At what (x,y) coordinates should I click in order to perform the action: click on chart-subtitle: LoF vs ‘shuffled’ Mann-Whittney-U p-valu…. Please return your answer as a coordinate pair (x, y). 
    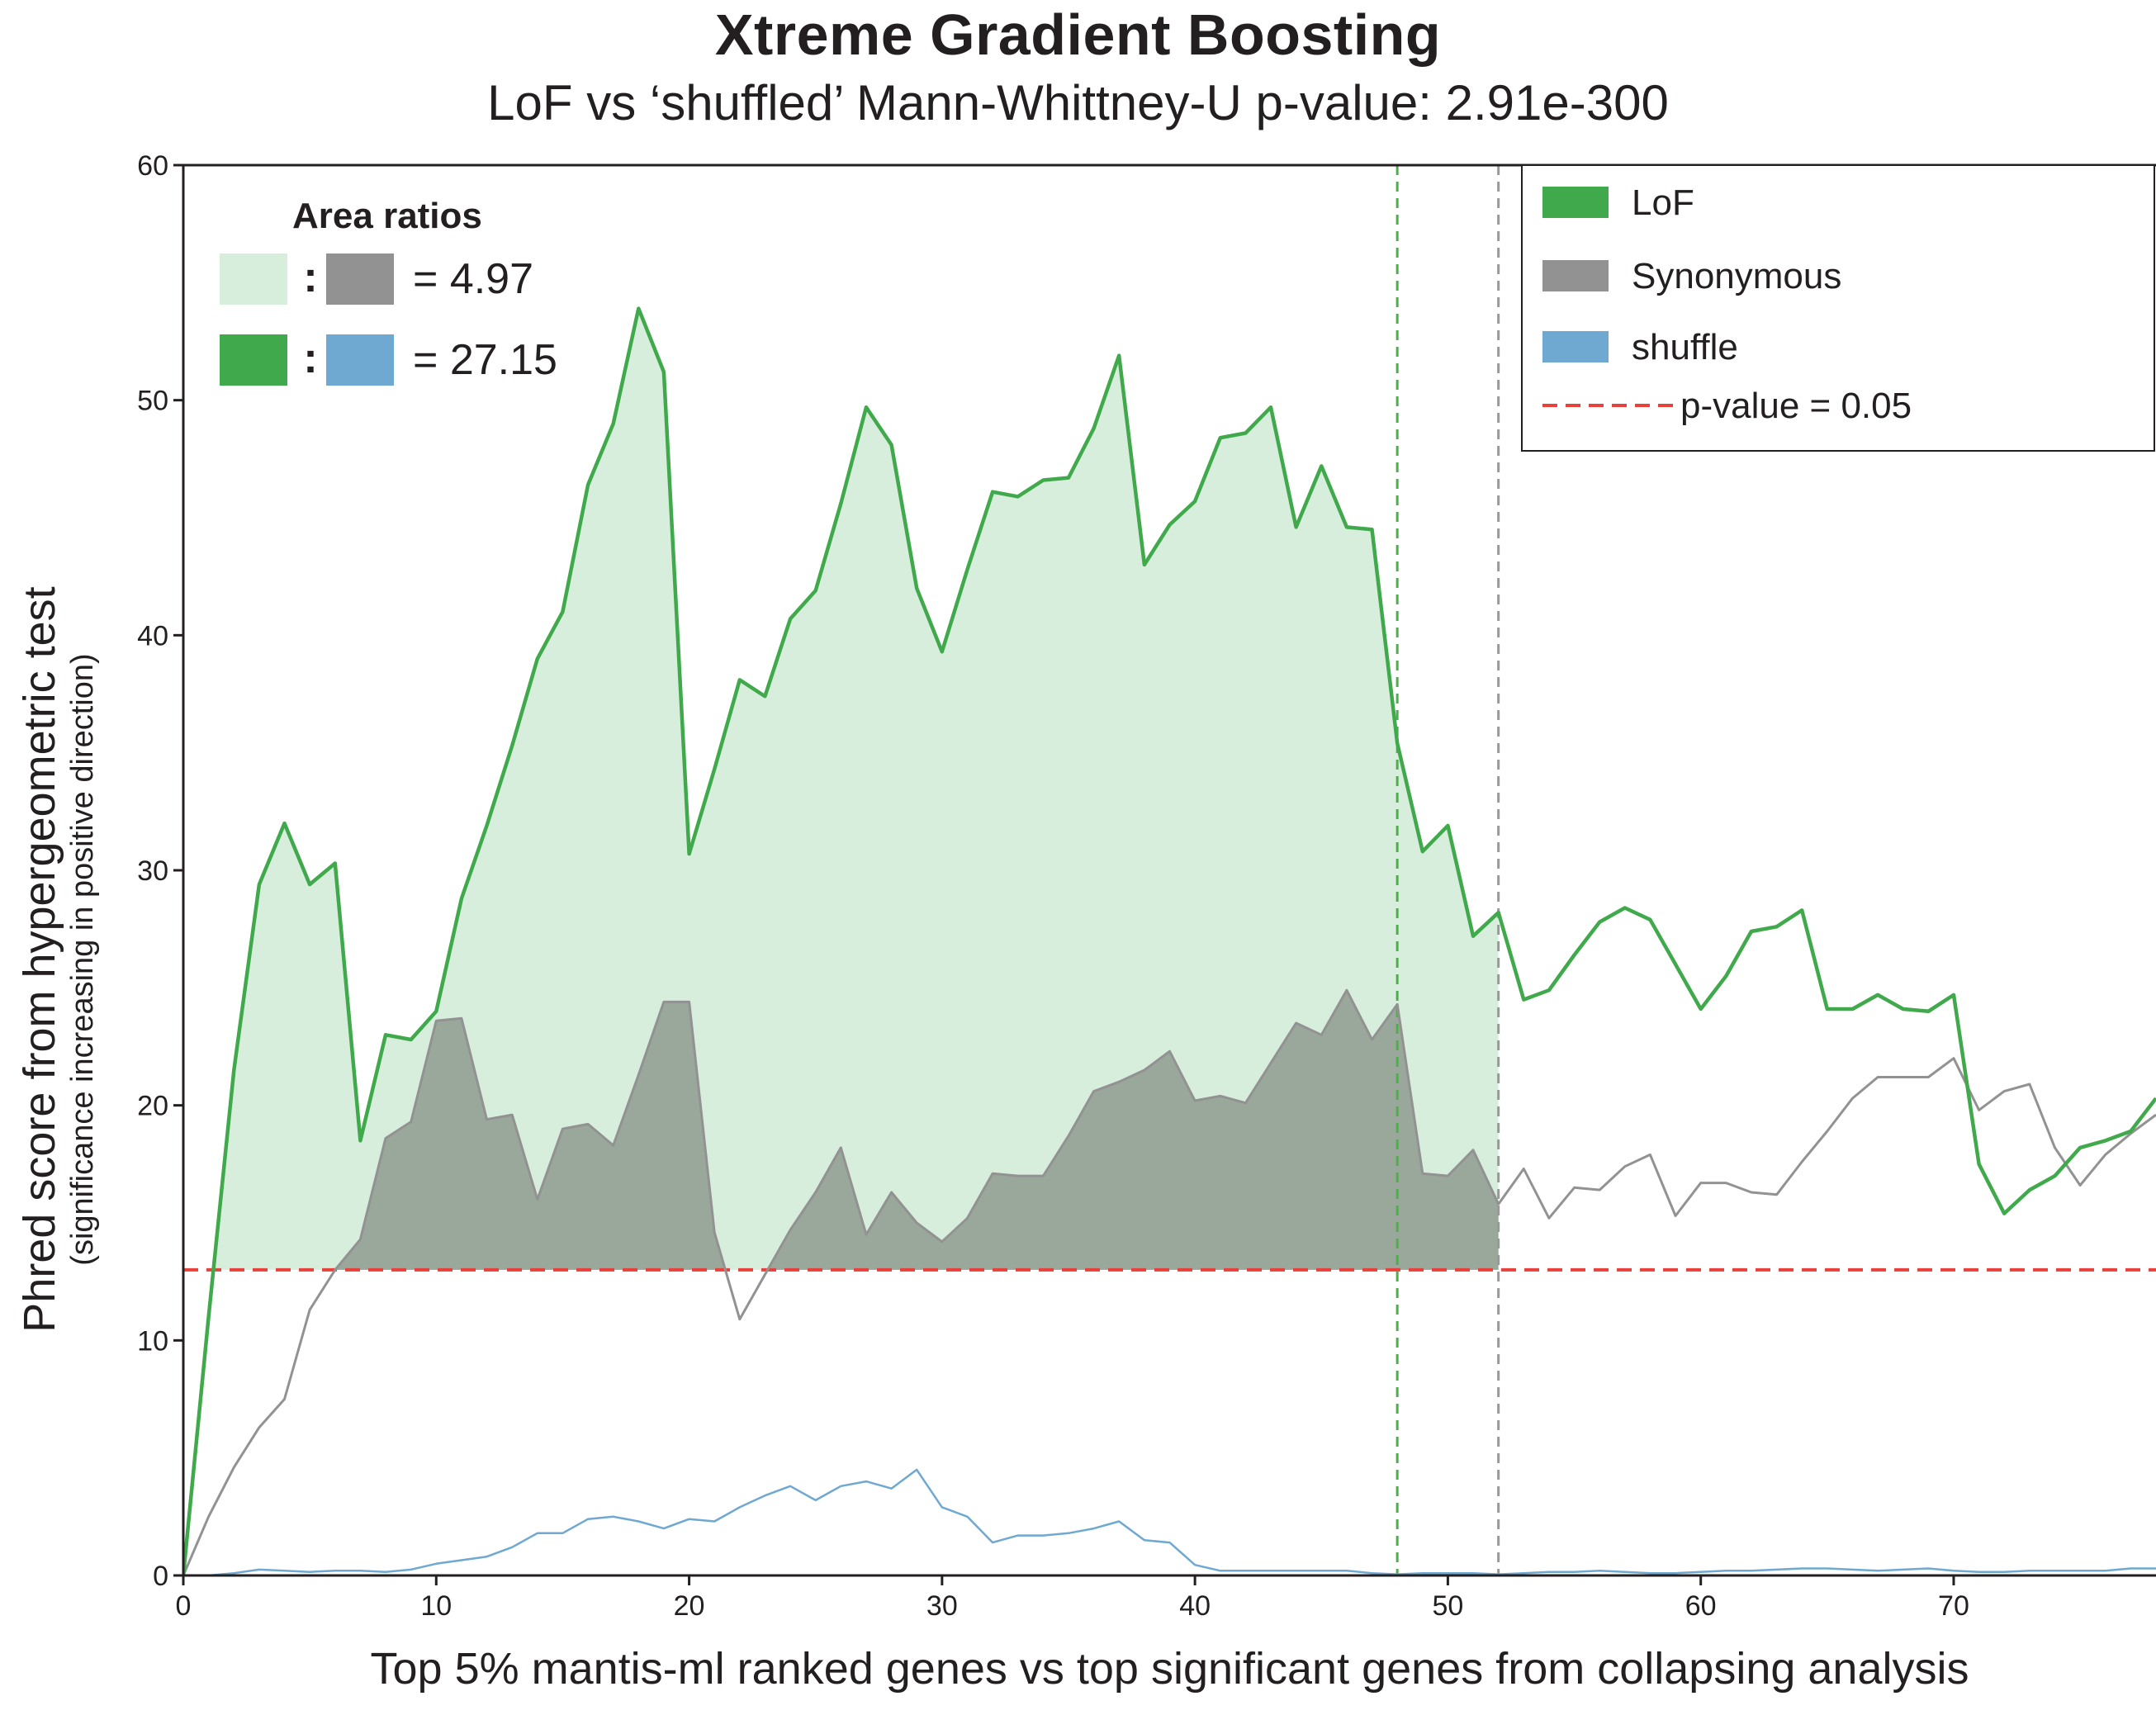
    Looking at the image, I should click on (1078, 102).